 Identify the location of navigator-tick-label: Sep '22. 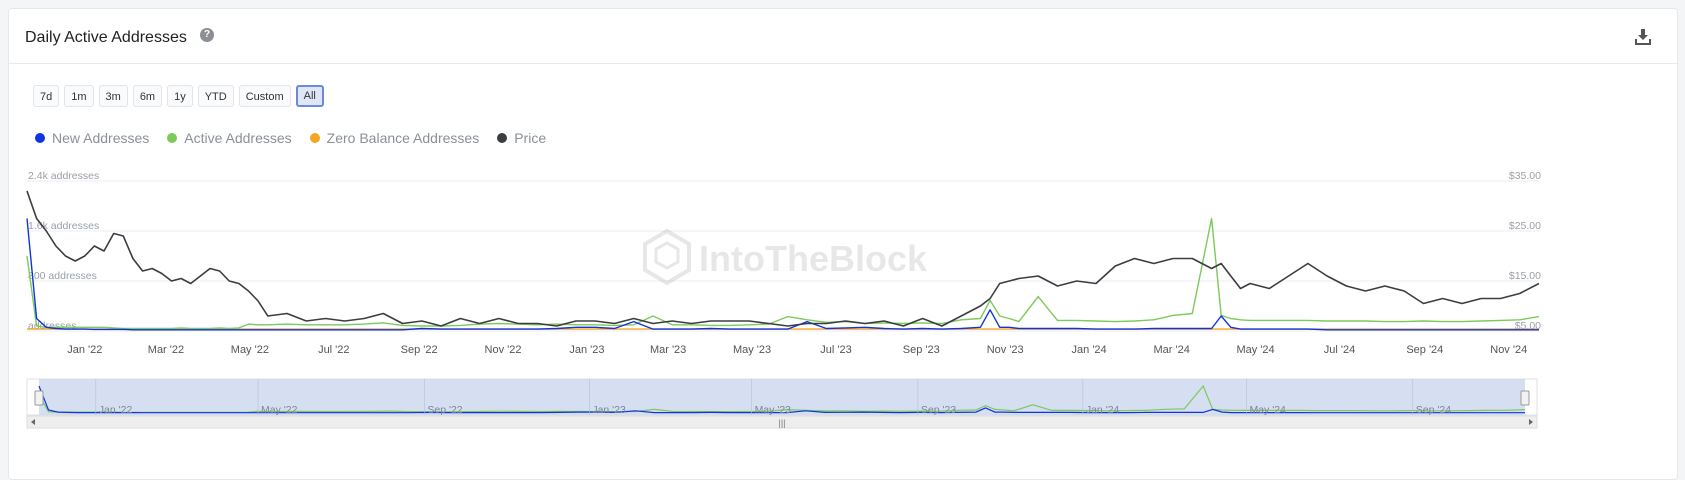
(444, 410).